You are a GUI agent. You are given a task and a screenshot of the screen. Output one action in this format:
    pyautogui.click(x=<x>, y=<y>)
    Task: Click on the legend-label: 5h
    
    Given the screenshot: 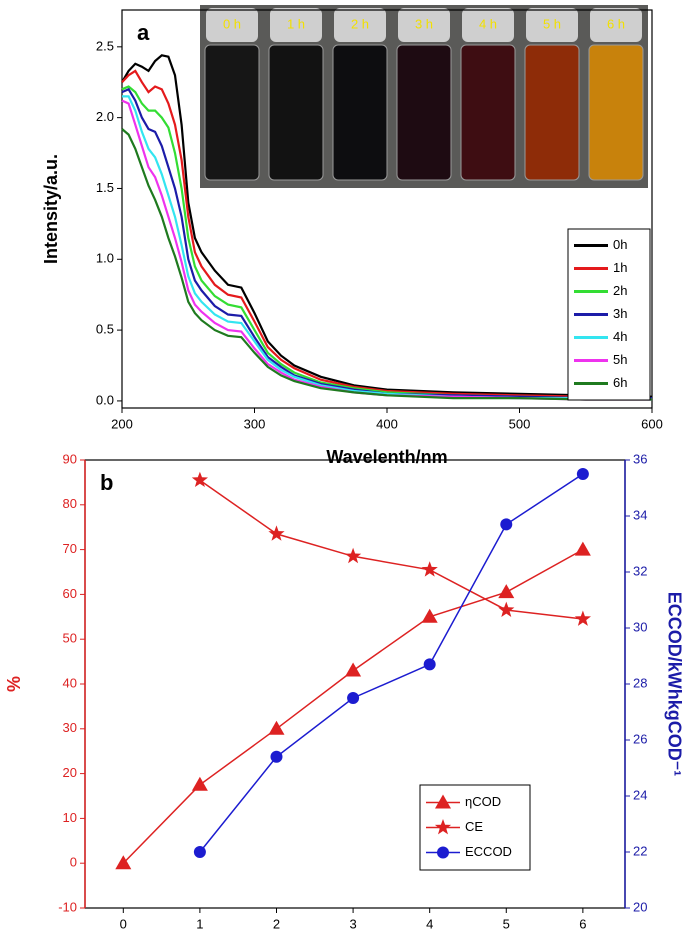 What is the action you would take?
    pyautogui.click(x=620, y=359)
    